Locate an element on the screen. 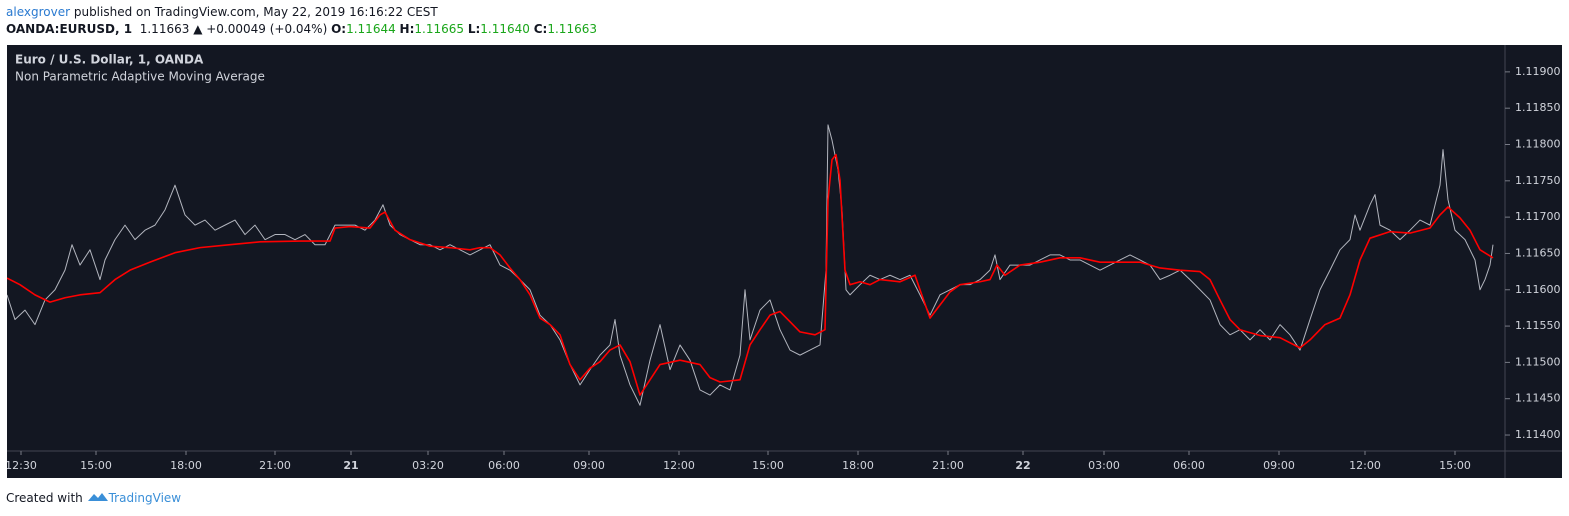 This screenshot has width=1569, height=516. footer-brand: TradingView is located at coordinates (145, 498).